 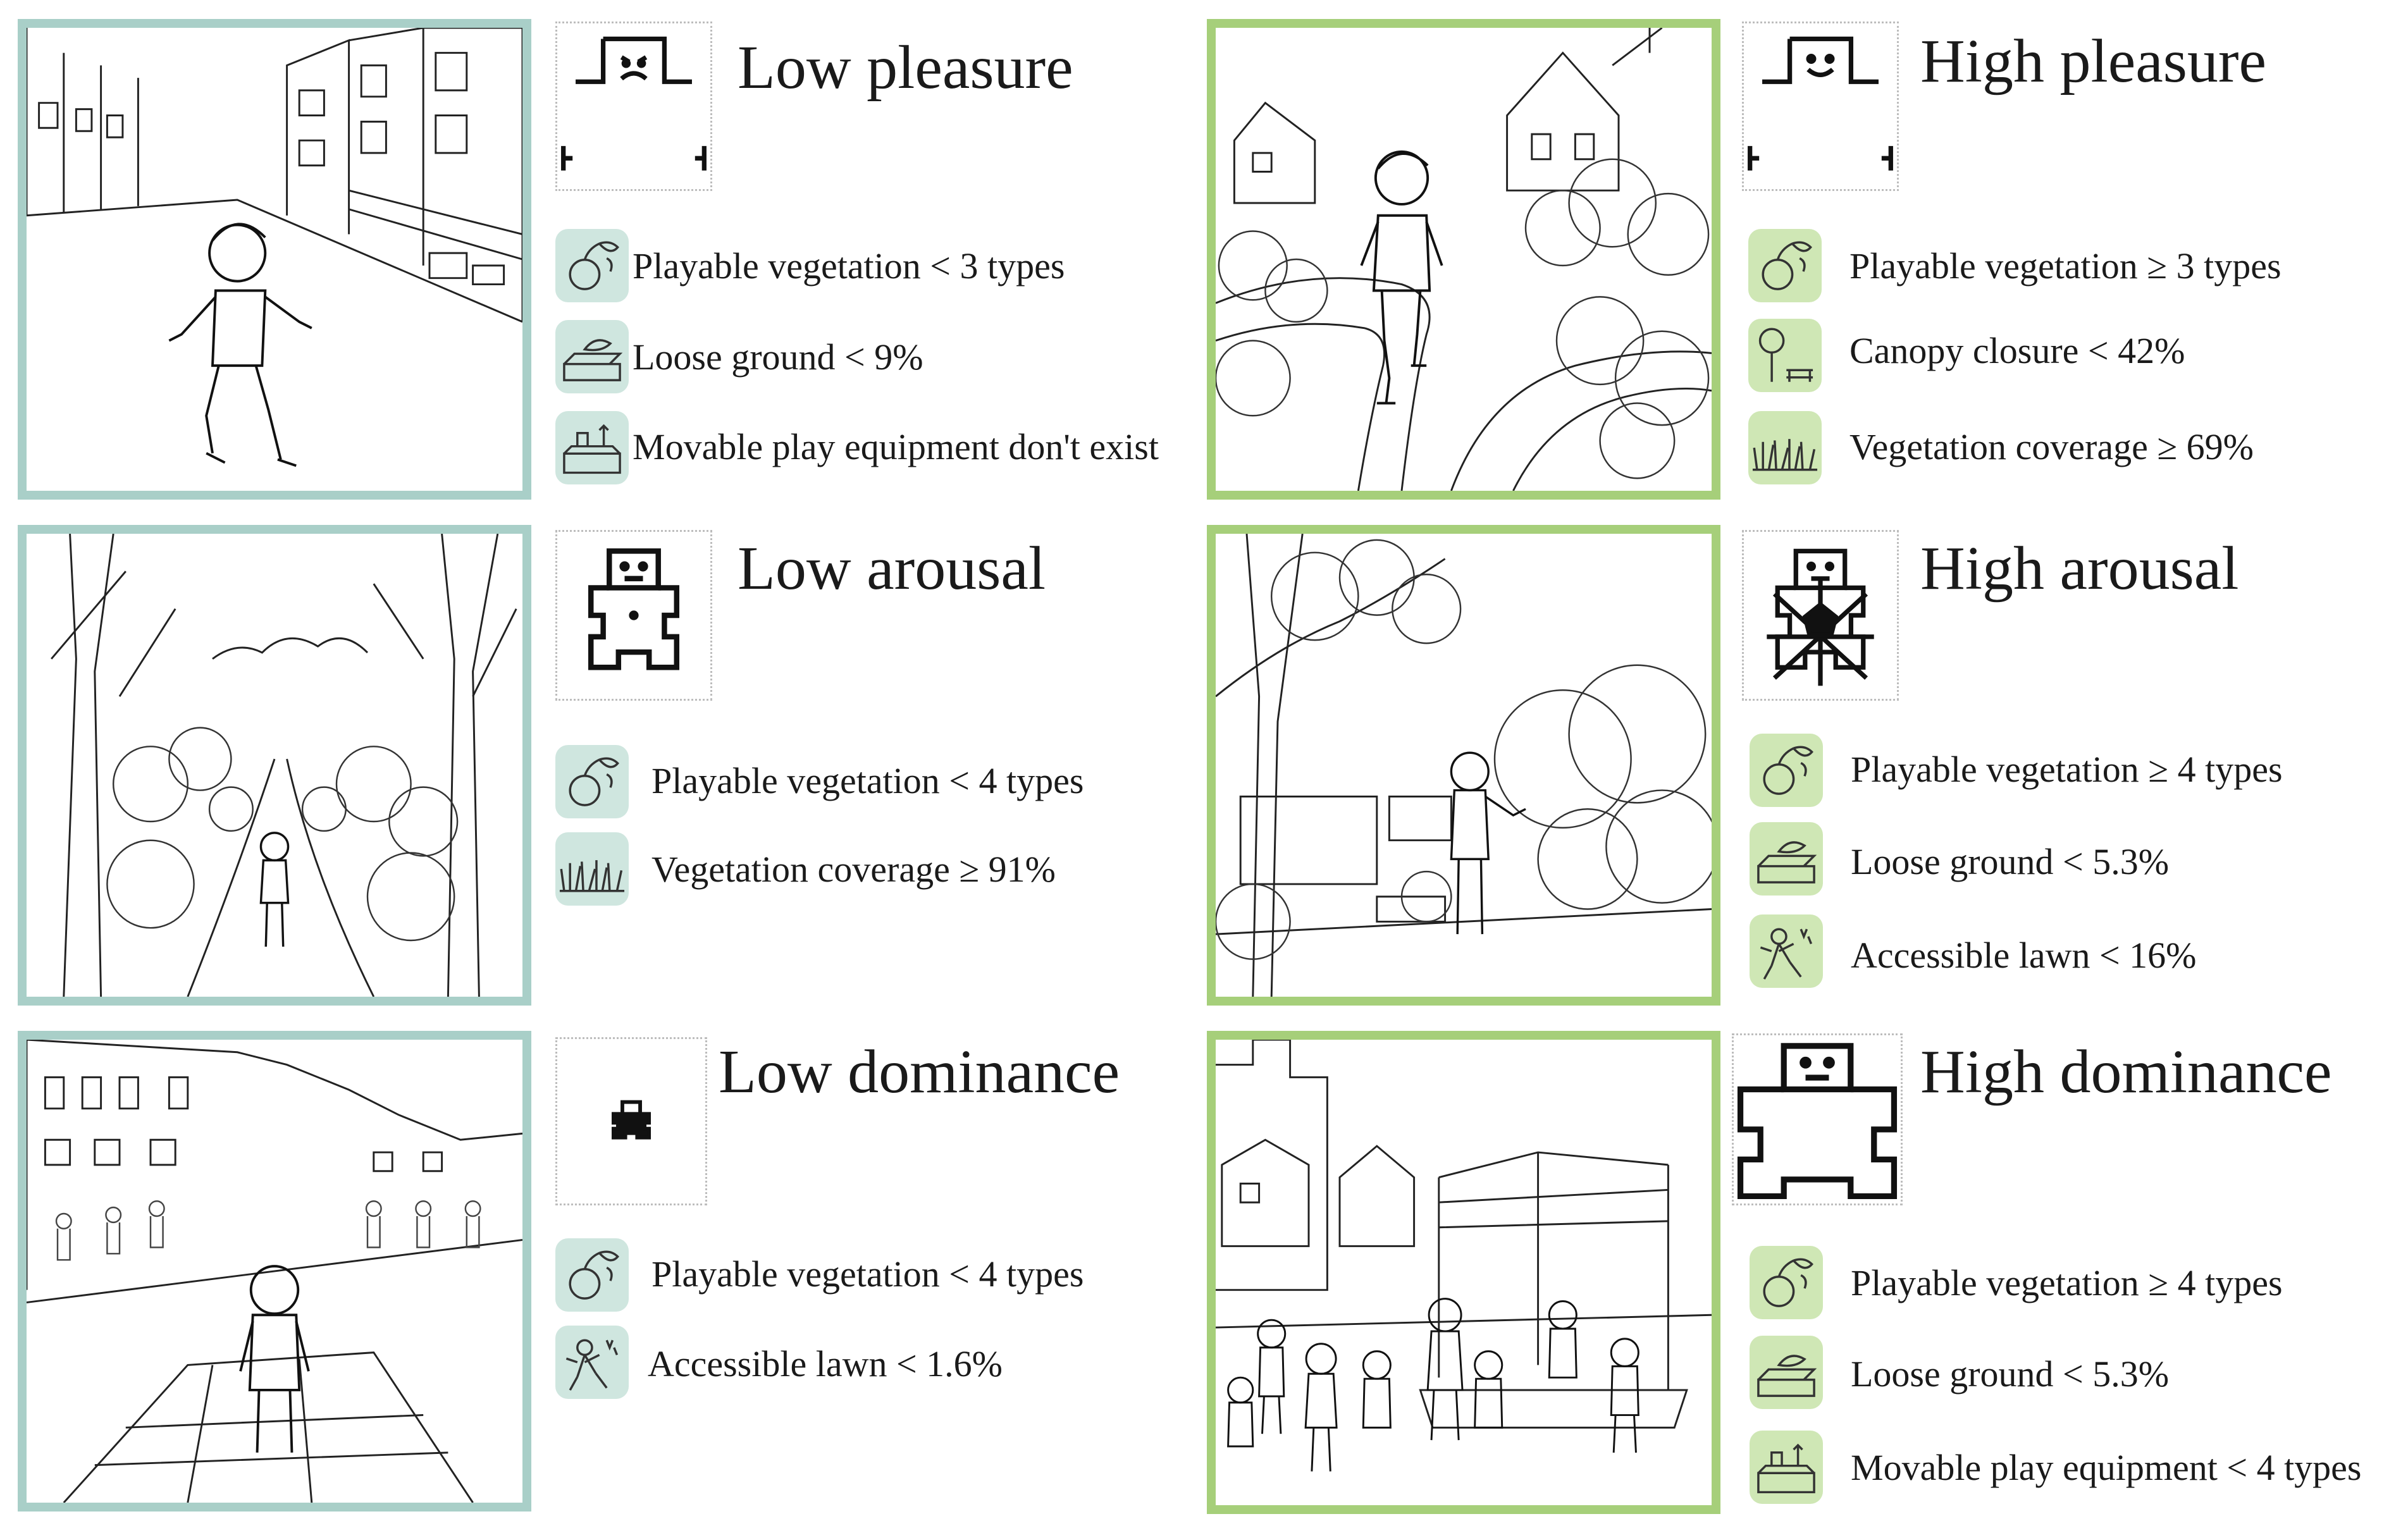 I want to click on low-pleasure-scene, so click(x=274, y=259).